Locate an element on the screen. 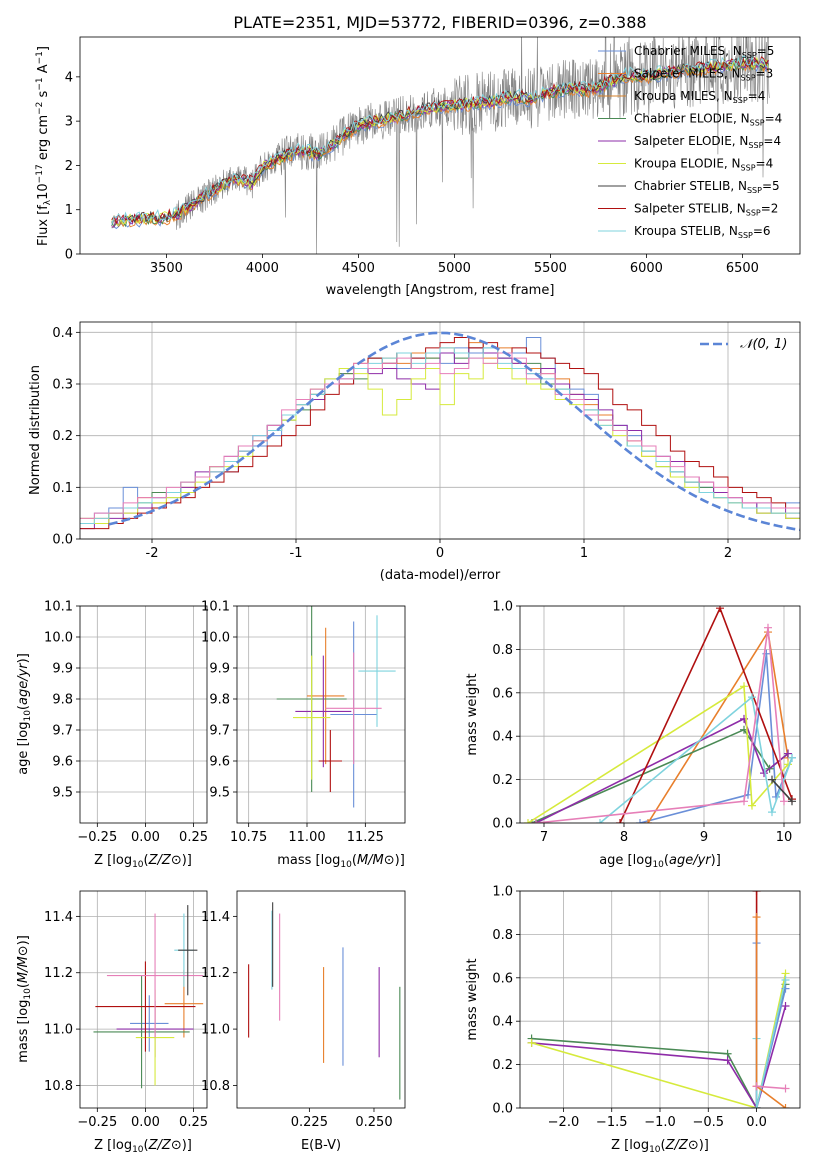 Image resolution: width=819 pixels, height=1170 pixels. y-label-part: −1 is located at coordinates (40, 57).